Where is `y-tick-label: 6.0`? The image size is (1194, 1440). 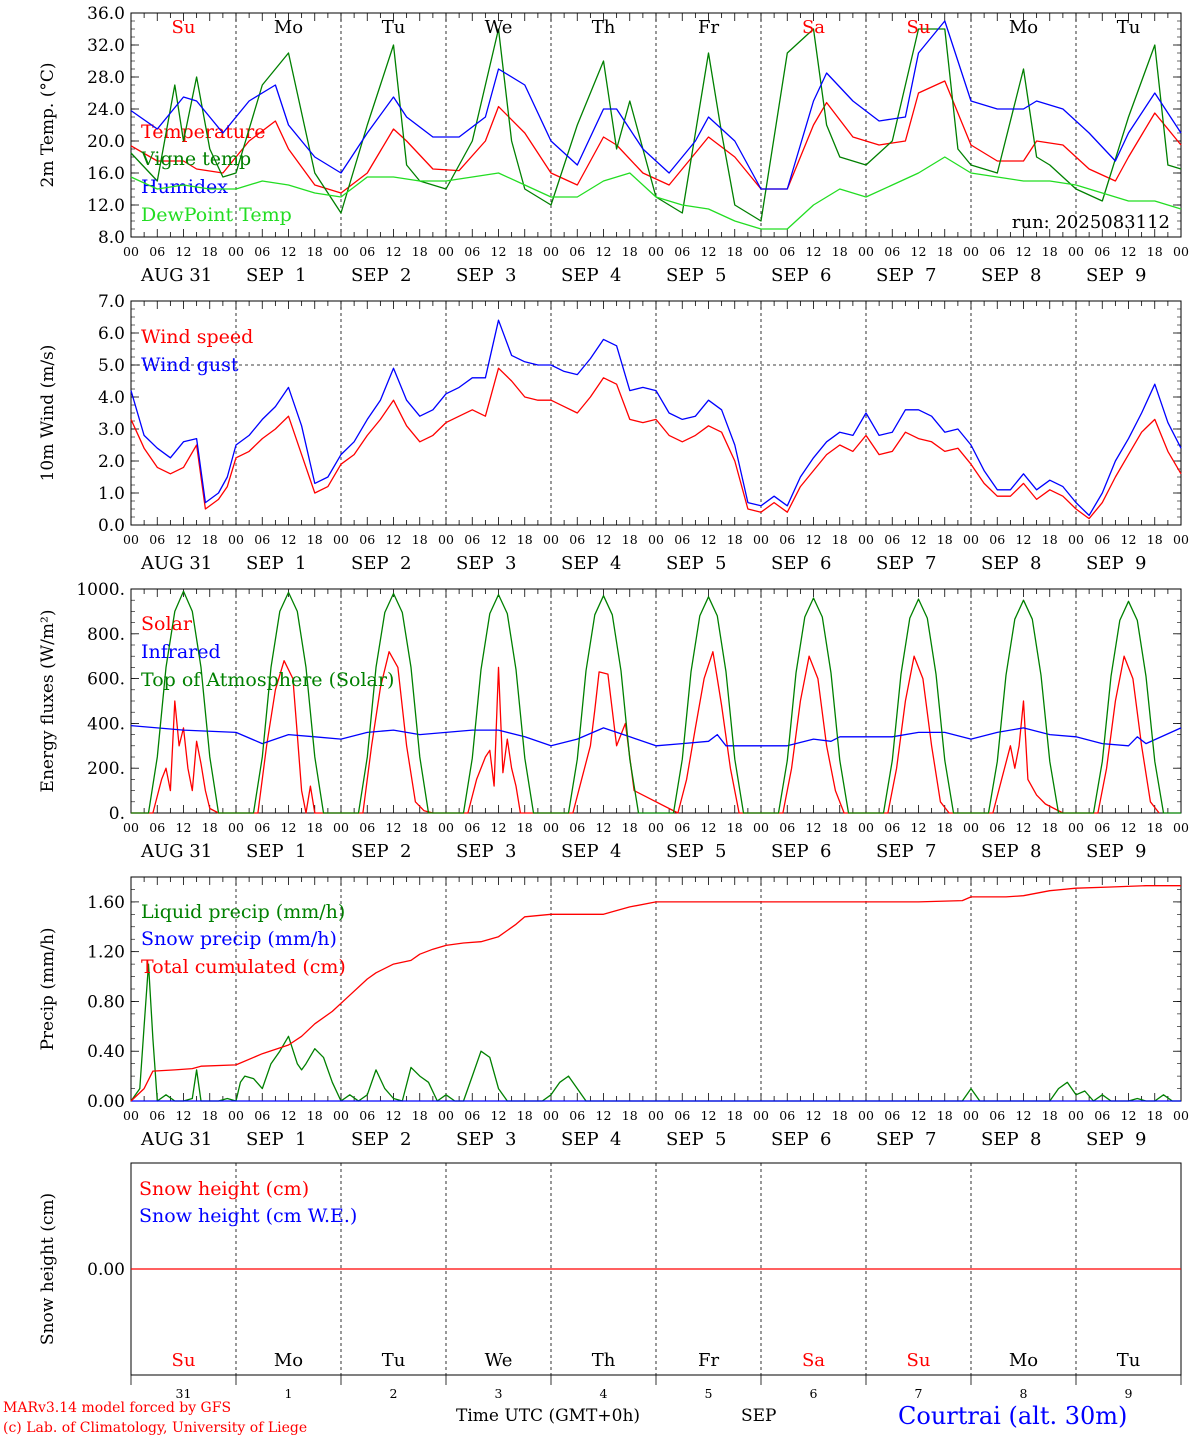 y-tick-label: 6.0 is located at coordinates (111, 334).